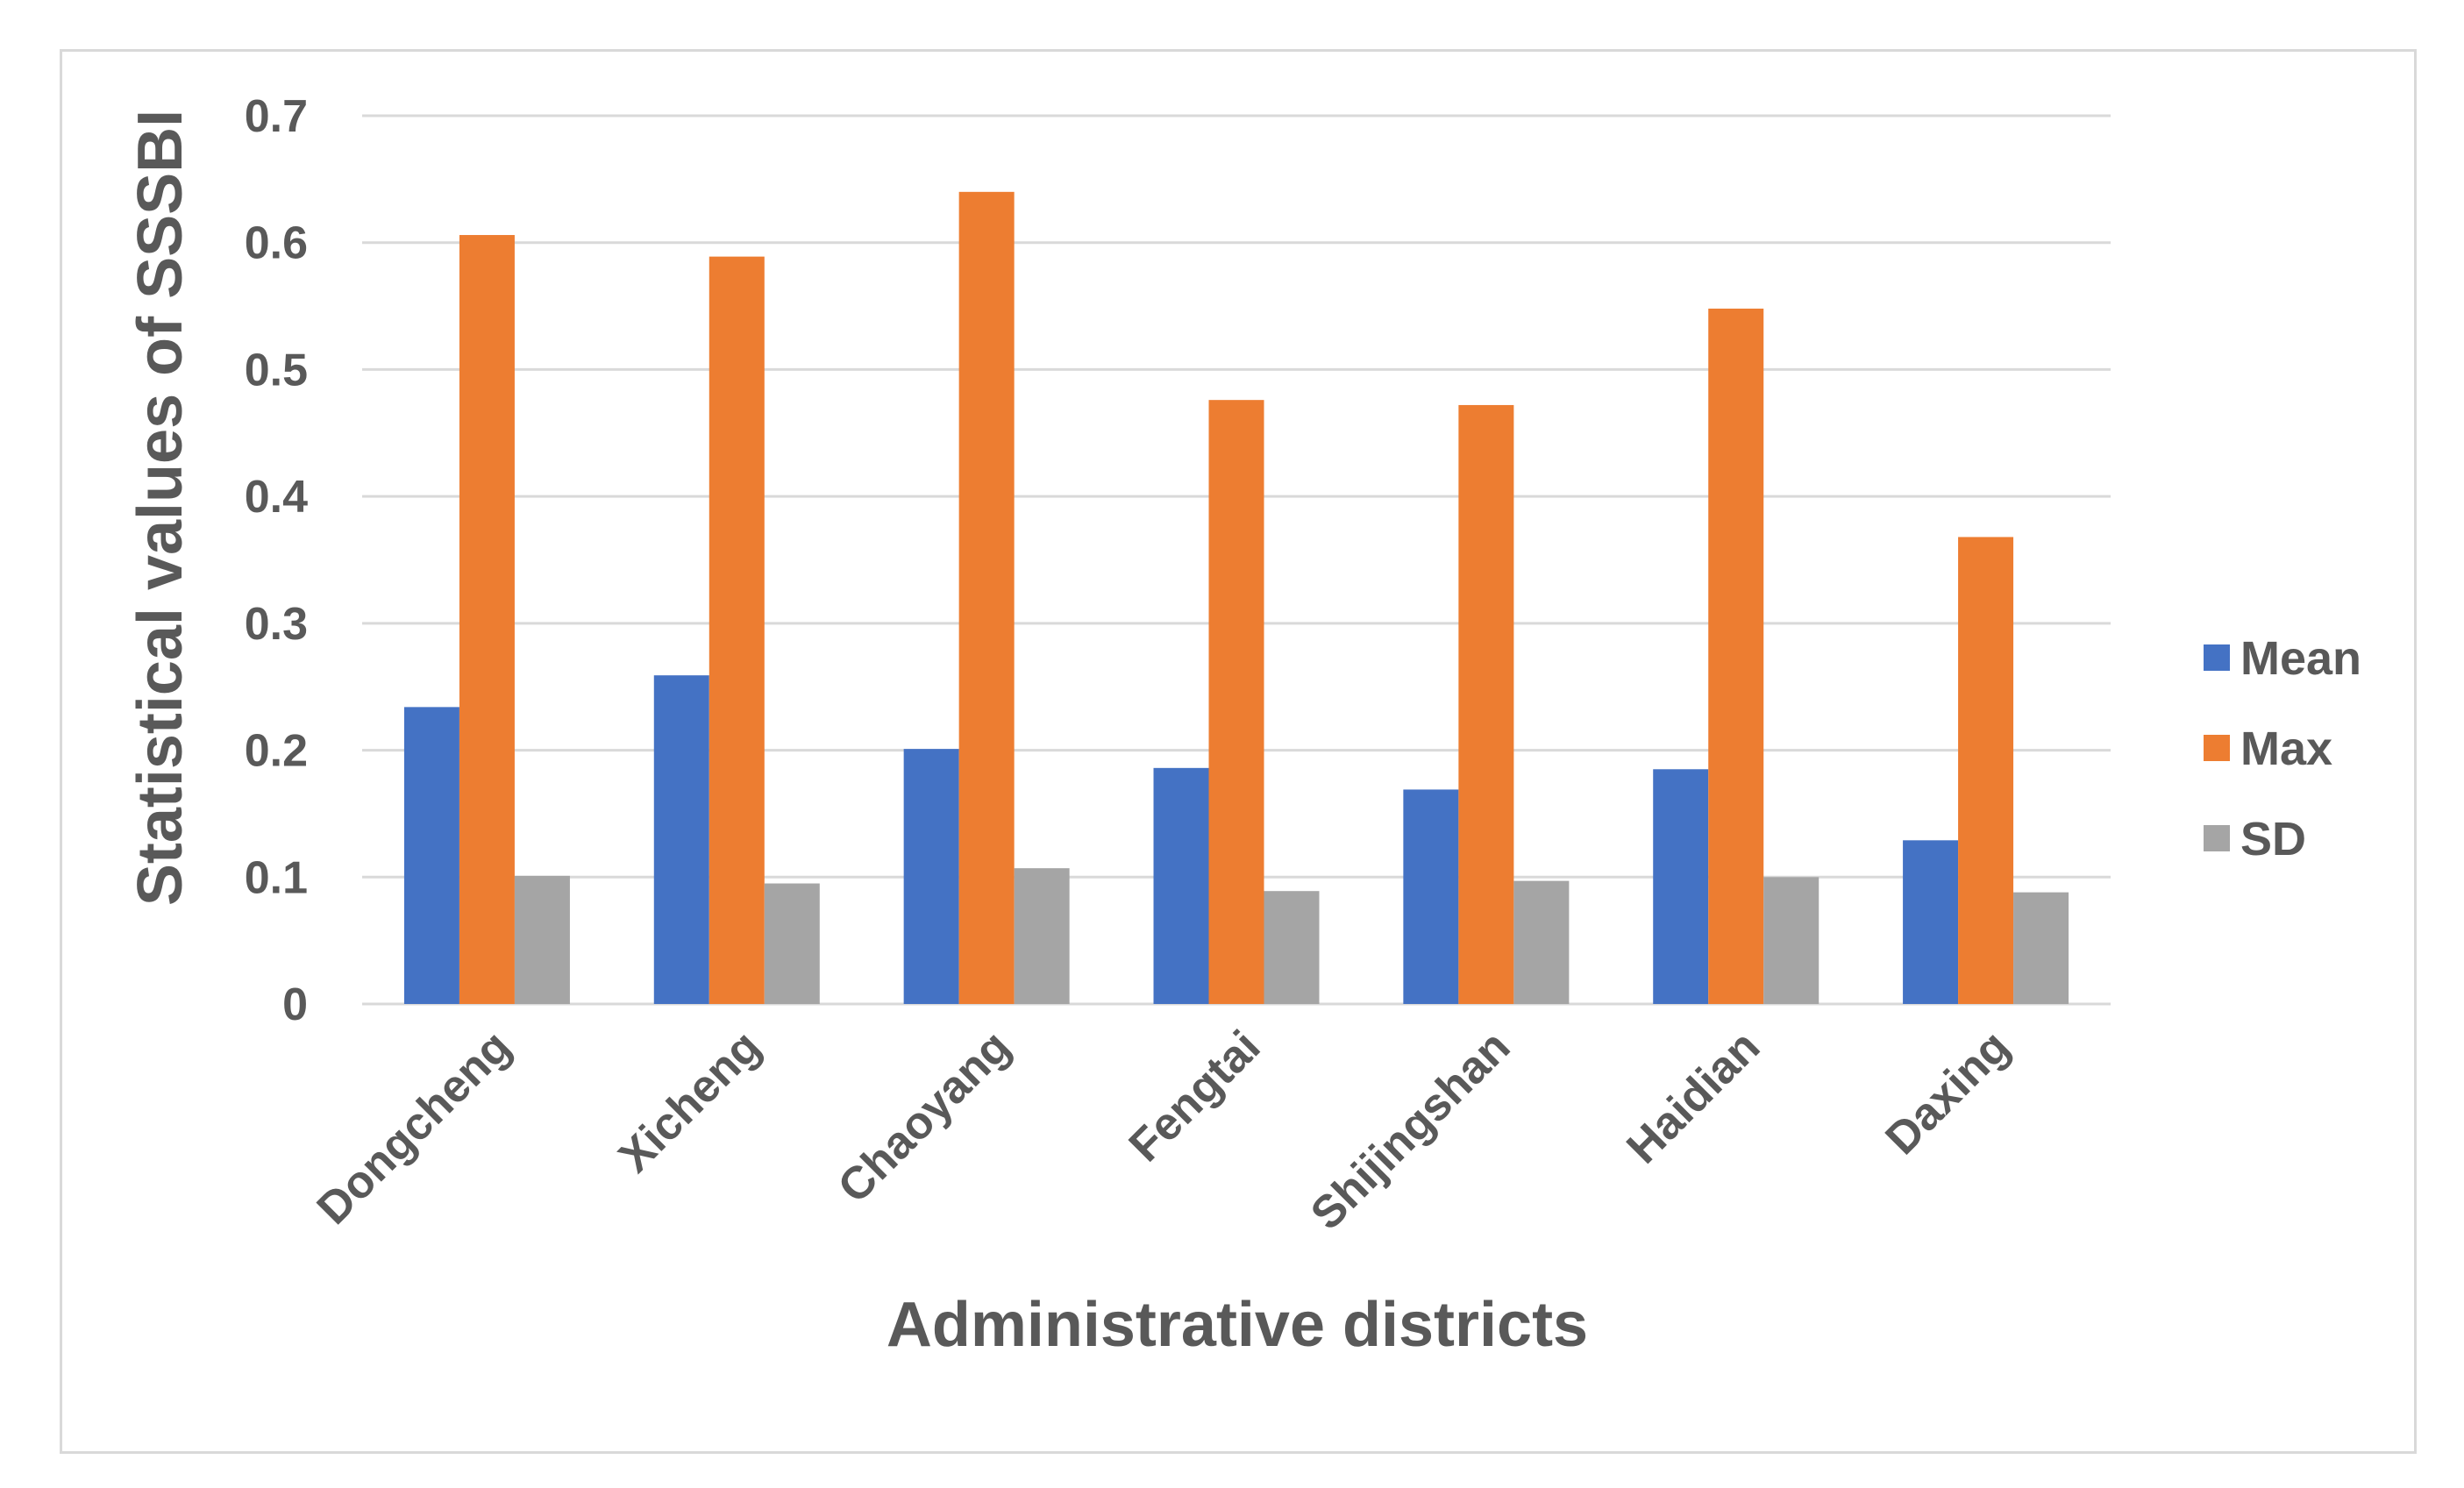 The width and height of the screenshot is (2464, 1488). What do you see at coordinates (160, 508) in the screenshot?
I see `y-axis-title: Statistical values of SSSBI` at bounding box center [160, 508].